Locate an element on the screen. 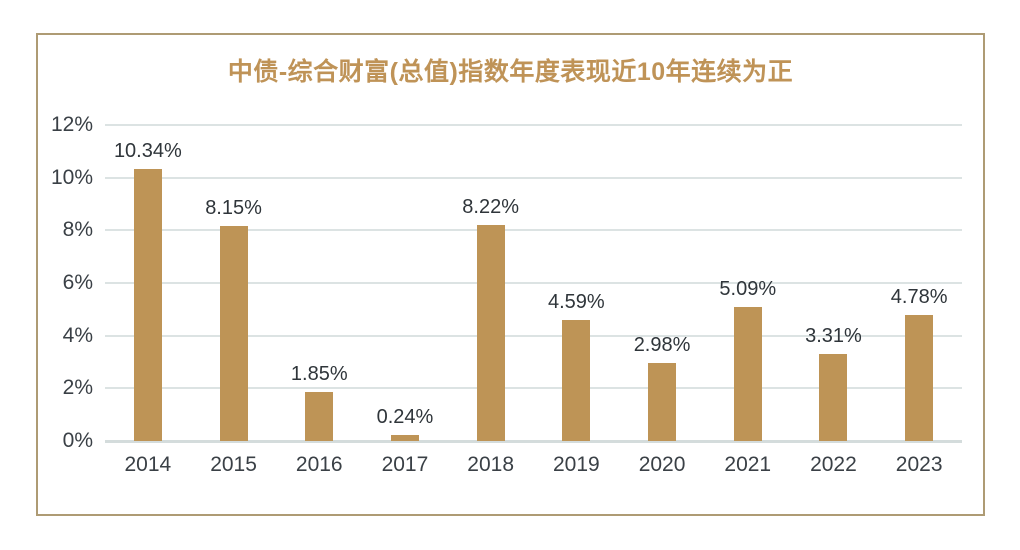 The image size is (1020, 550). x-axis-label-2022: 2022 is located at coordinates (833, 464).